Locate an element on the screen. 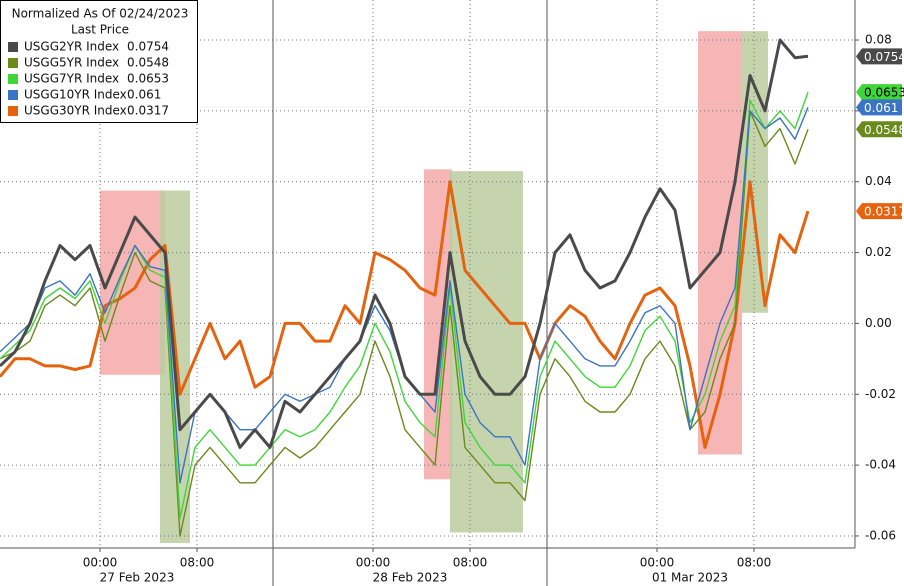 This screenshot has height=586, width=904. y-tick-label: -0.02 is located at coordinates (880, 394).